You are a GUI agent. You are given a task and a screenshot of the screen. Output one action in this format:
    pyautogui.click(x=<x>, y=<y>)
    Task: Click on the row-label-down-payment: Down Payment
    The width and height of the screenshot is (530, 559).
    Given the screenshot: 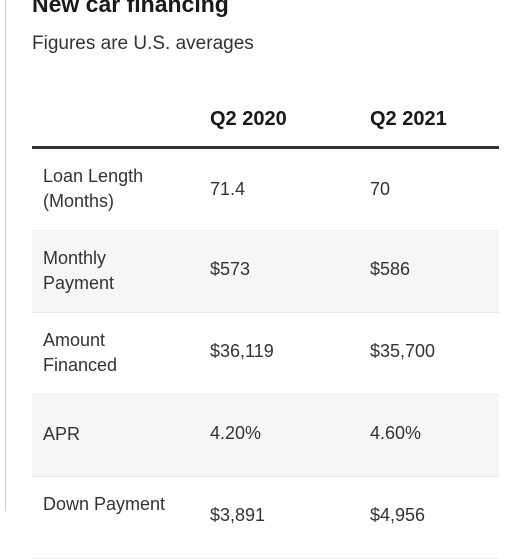 What is the action you would take?
    pyautogui.click(x=104, y=504)
    